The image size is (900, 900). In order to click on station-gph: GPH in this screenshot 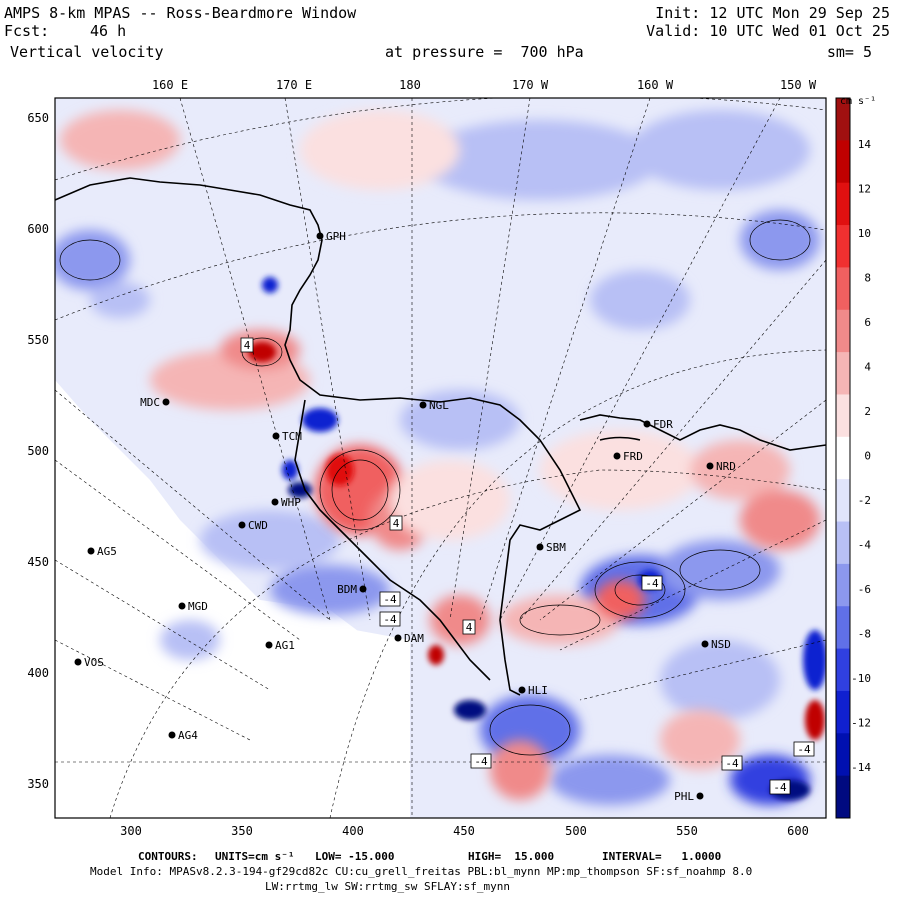, I will do `click(331, 236)`.